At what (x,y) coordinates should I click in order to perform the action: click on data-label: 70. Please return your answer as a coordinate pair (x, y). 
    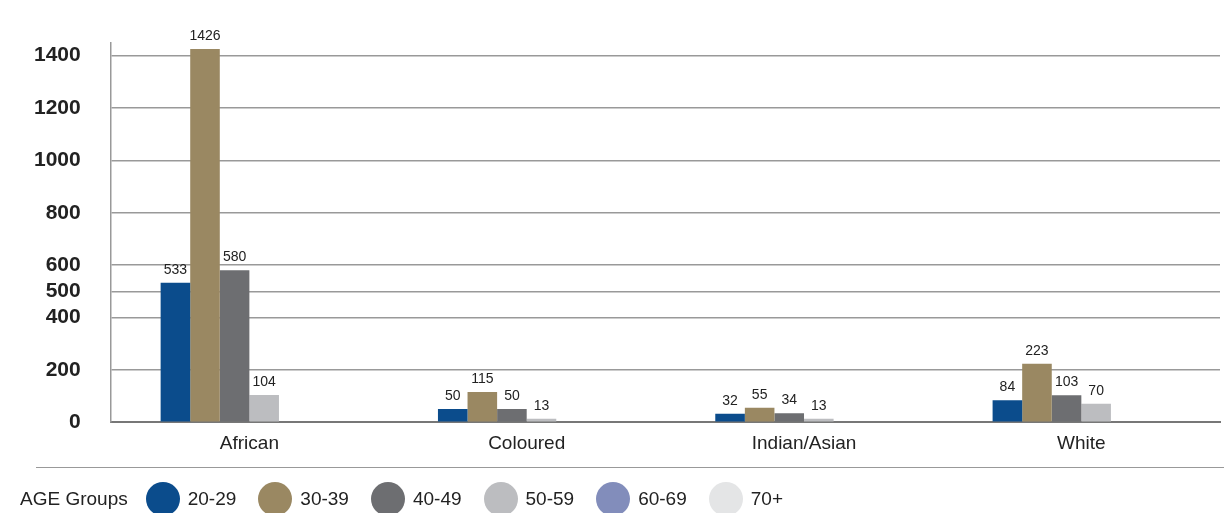
    Looking at the image, I should click on (1096, 389).